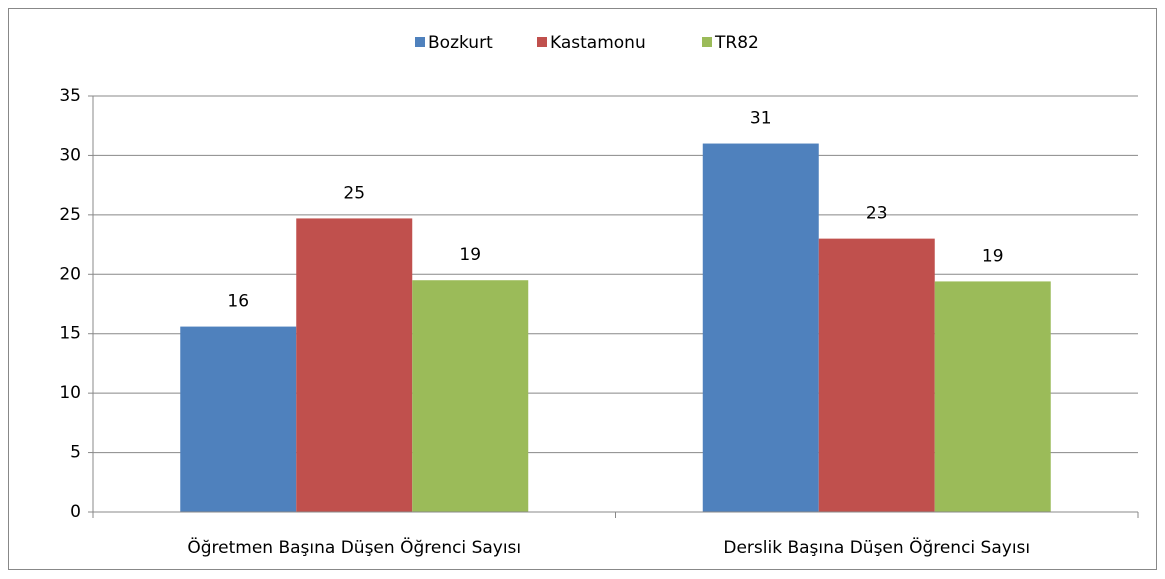  What do you see at coordinates (877, 214) in the screenshot?
I see `value-label: 23` at bounding box center [877, 214].